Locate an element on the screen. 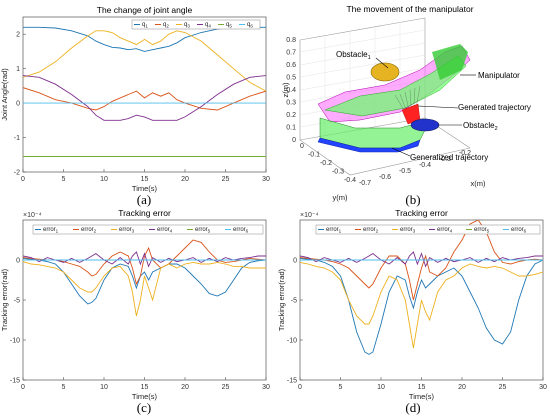 This screenshot has width=550, height=418. y-tick-labels-3d: 0 -0.1-0.2-0.3-0.4 is located at coordinates (328, 163).